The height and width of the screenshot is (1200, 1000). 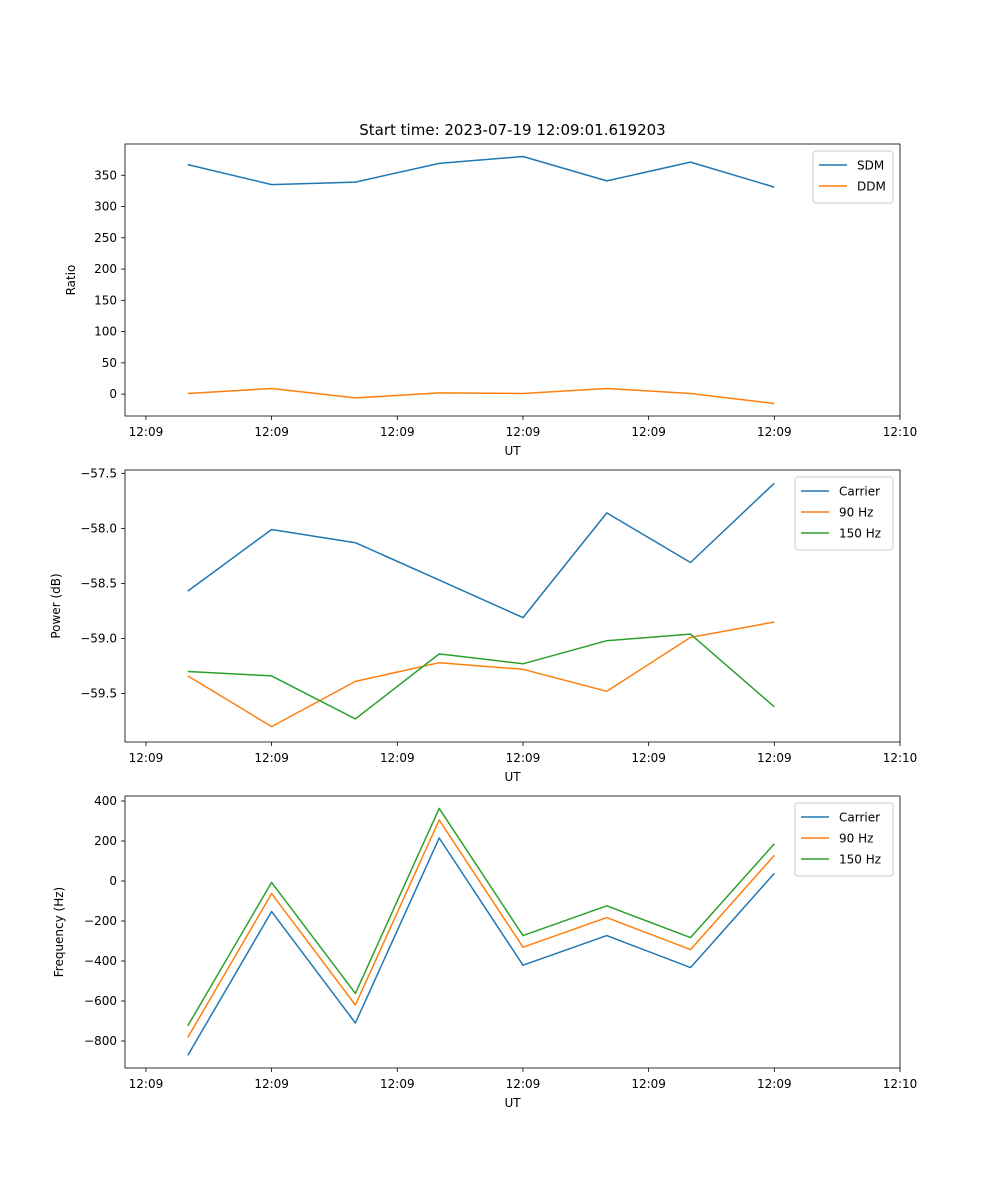 What do you see at coordinates (109, 363) in the screenshot?
I see `y-tick-label: 50` at bounding box center [109, 363].